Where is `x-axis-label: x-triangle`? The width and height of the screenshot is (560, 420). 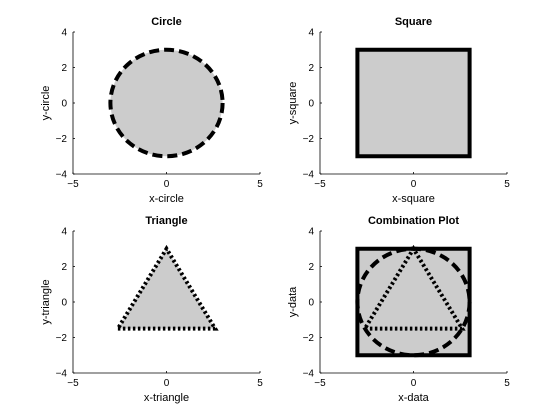
x-axis-label: x-triangle is located at coordinates (166, 398).